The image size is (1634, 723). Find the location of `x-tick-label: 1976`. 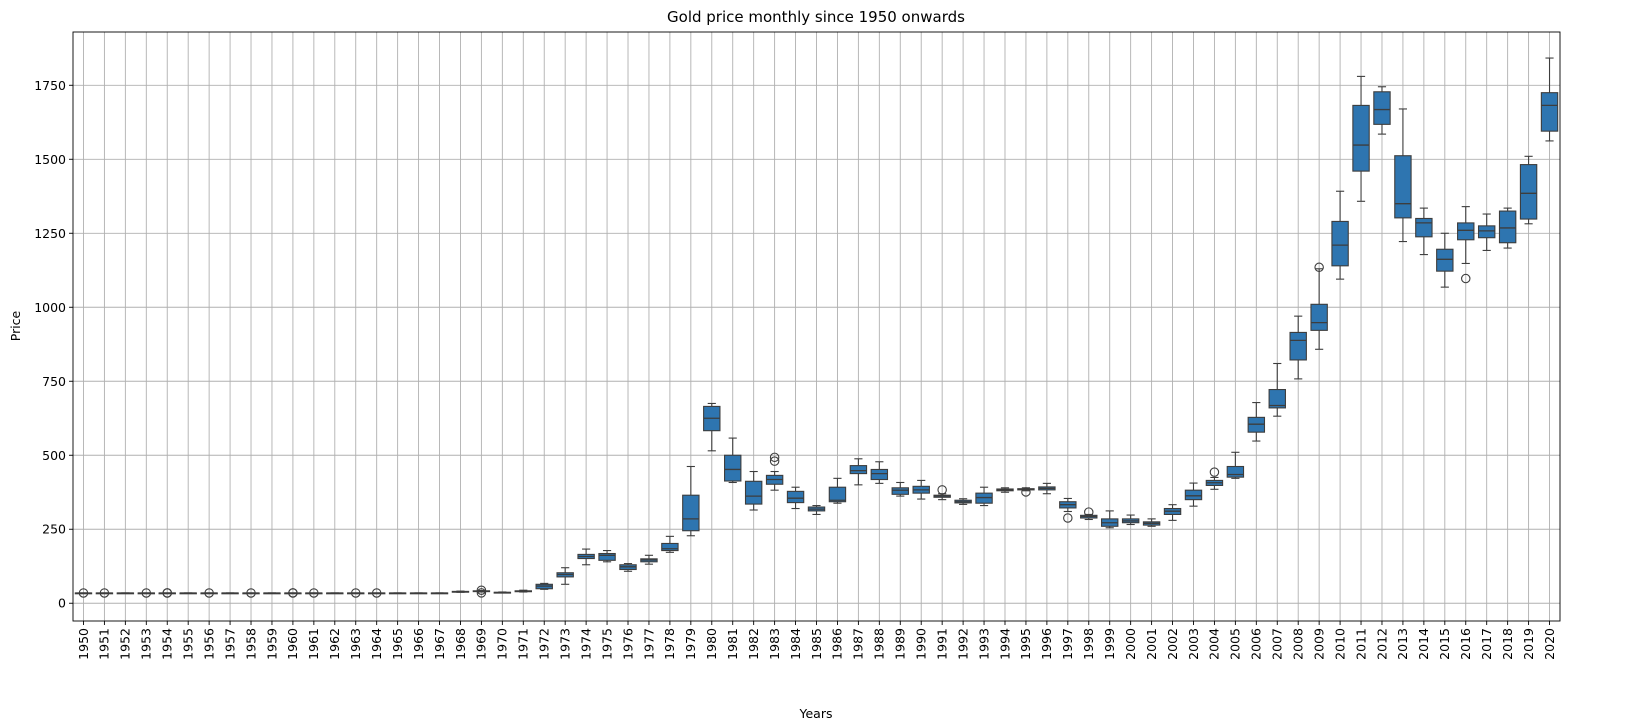

x-tick-label: 1976 is located at coordinates (627, 644).